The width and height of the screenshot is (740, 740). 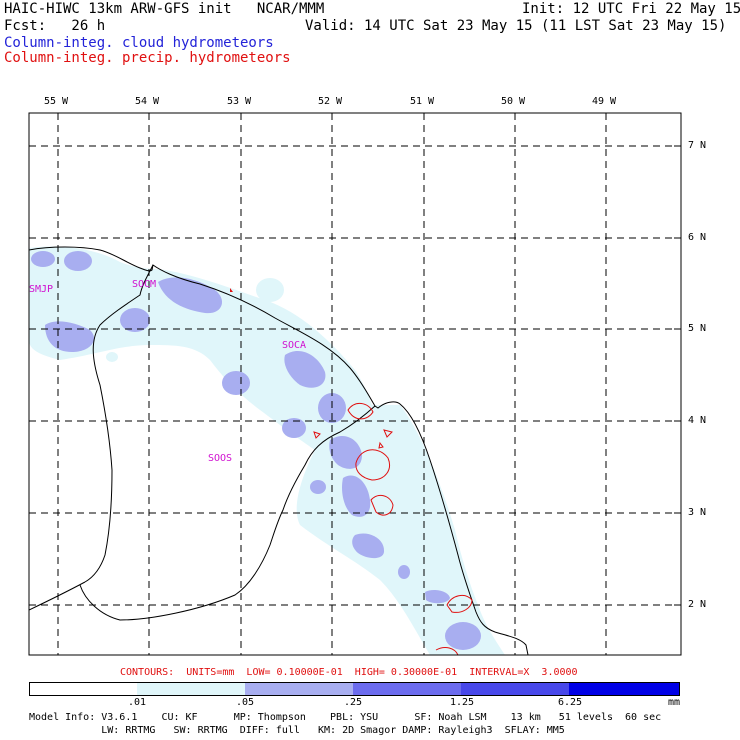 What do you see at coordinates (422, 101) in the screenshot?
I see `lon-label-51w: 51 W` at bounding box center [422, 101].